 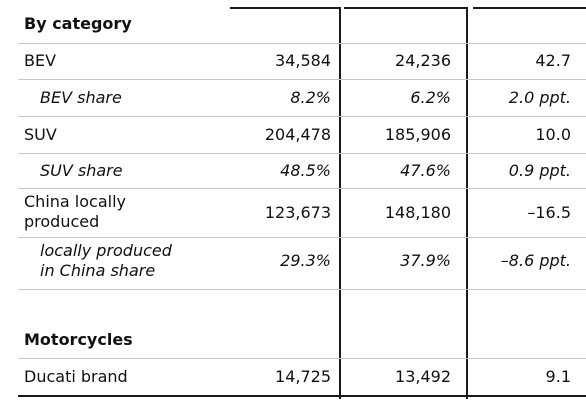 I want to click on cell-ducati-col1: 14,725, so click(x=303, y=376).